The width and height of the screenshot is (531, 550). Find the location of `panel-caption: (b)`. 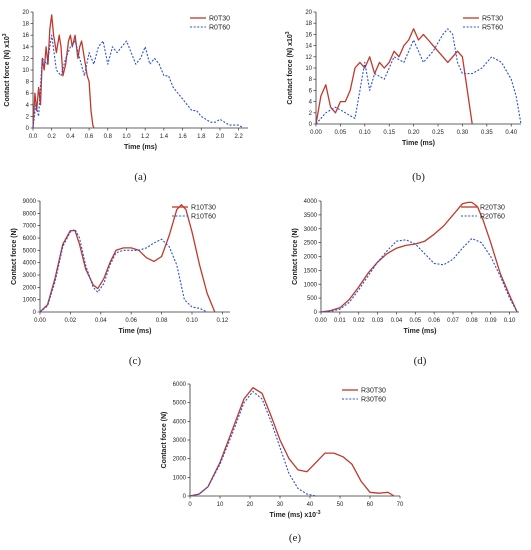

panel-caption: (b) is located at coordinates (418, 177).